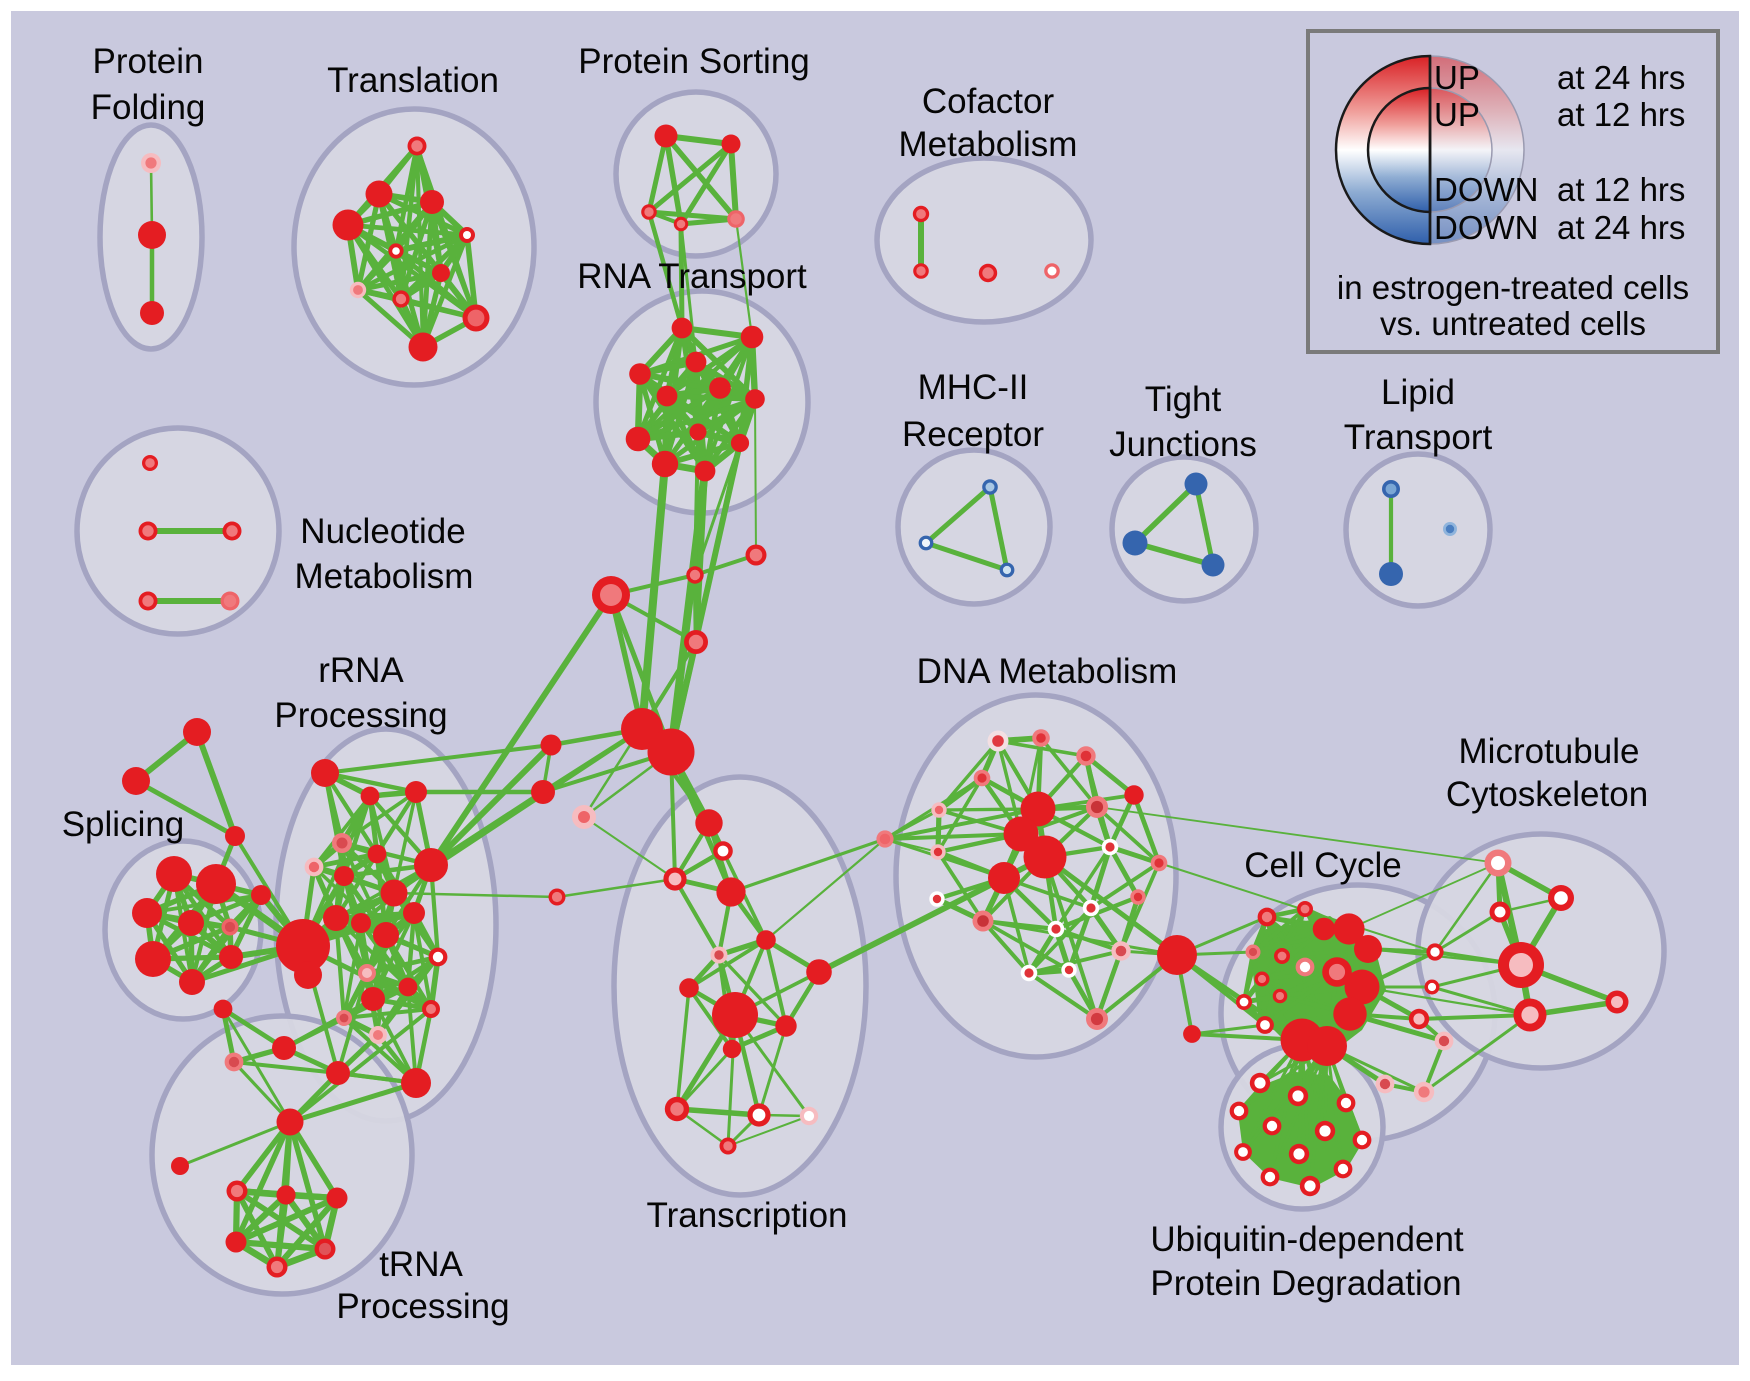 The height and width of the screenshot is (1381, 1750). I want to click on svg-text: Ubiquitin-dependent, so click(1307, 1239).